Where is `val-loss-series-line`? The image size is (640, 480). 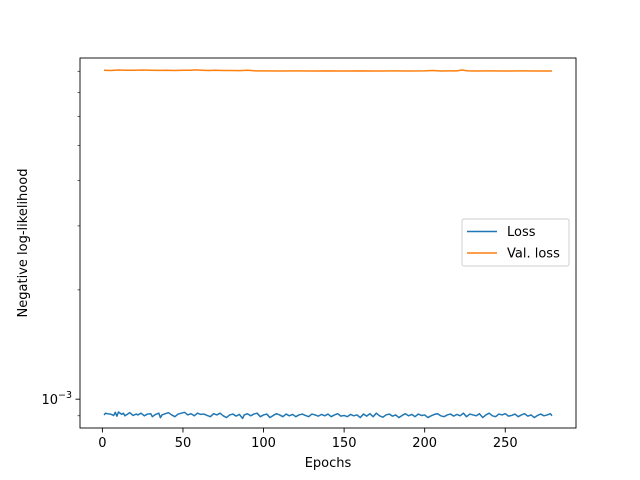 val-loss-series-line is located at coordinates (327, 70).